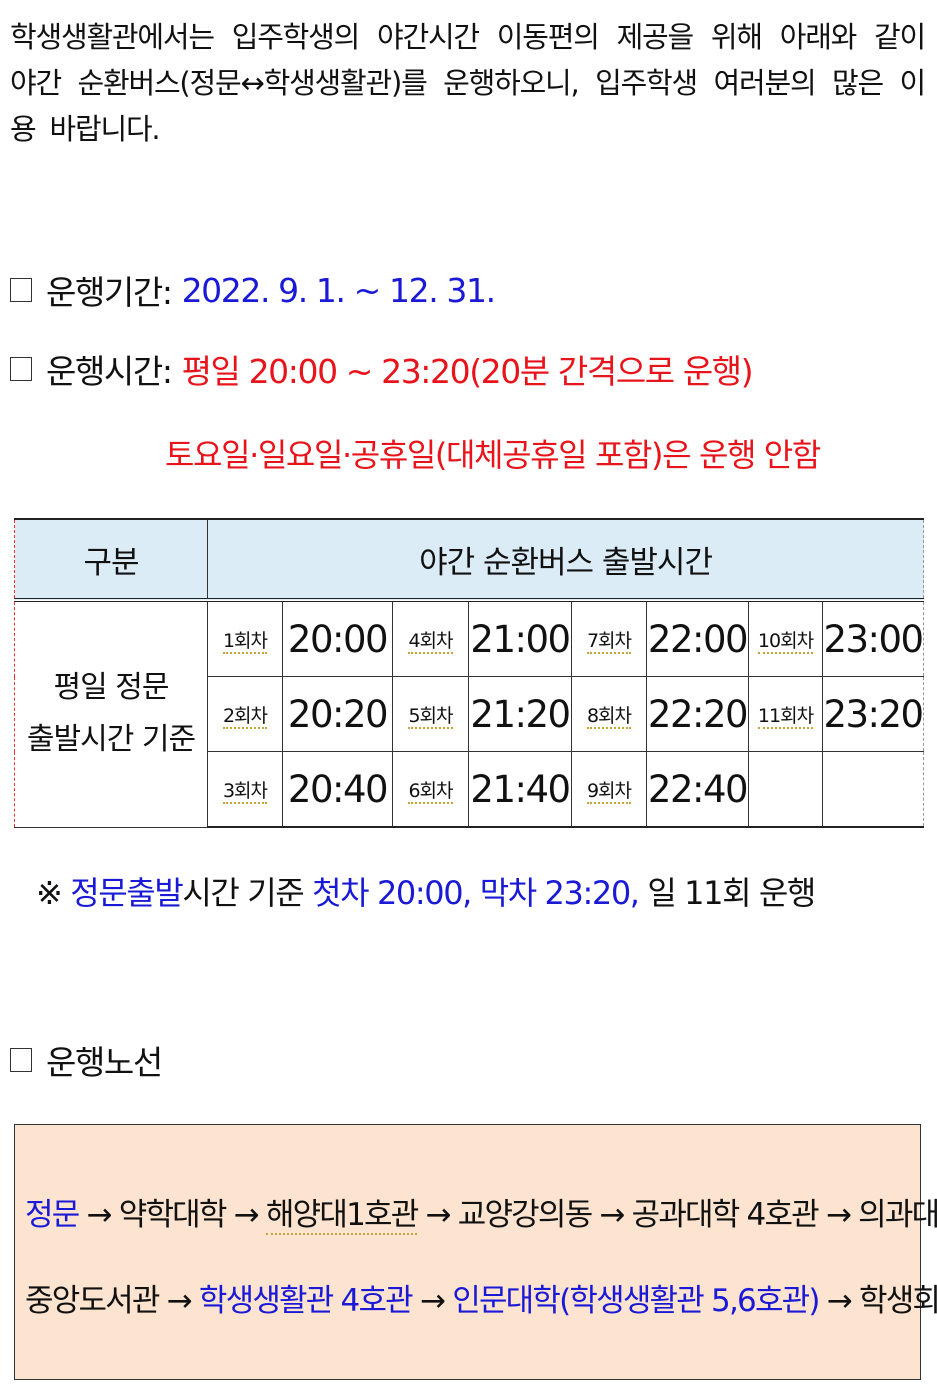 The width and height of the screenshot is (937, 1399). I want to click on table-header-row: 구분 야간 순환버스 출발시간, so click(469, 560).